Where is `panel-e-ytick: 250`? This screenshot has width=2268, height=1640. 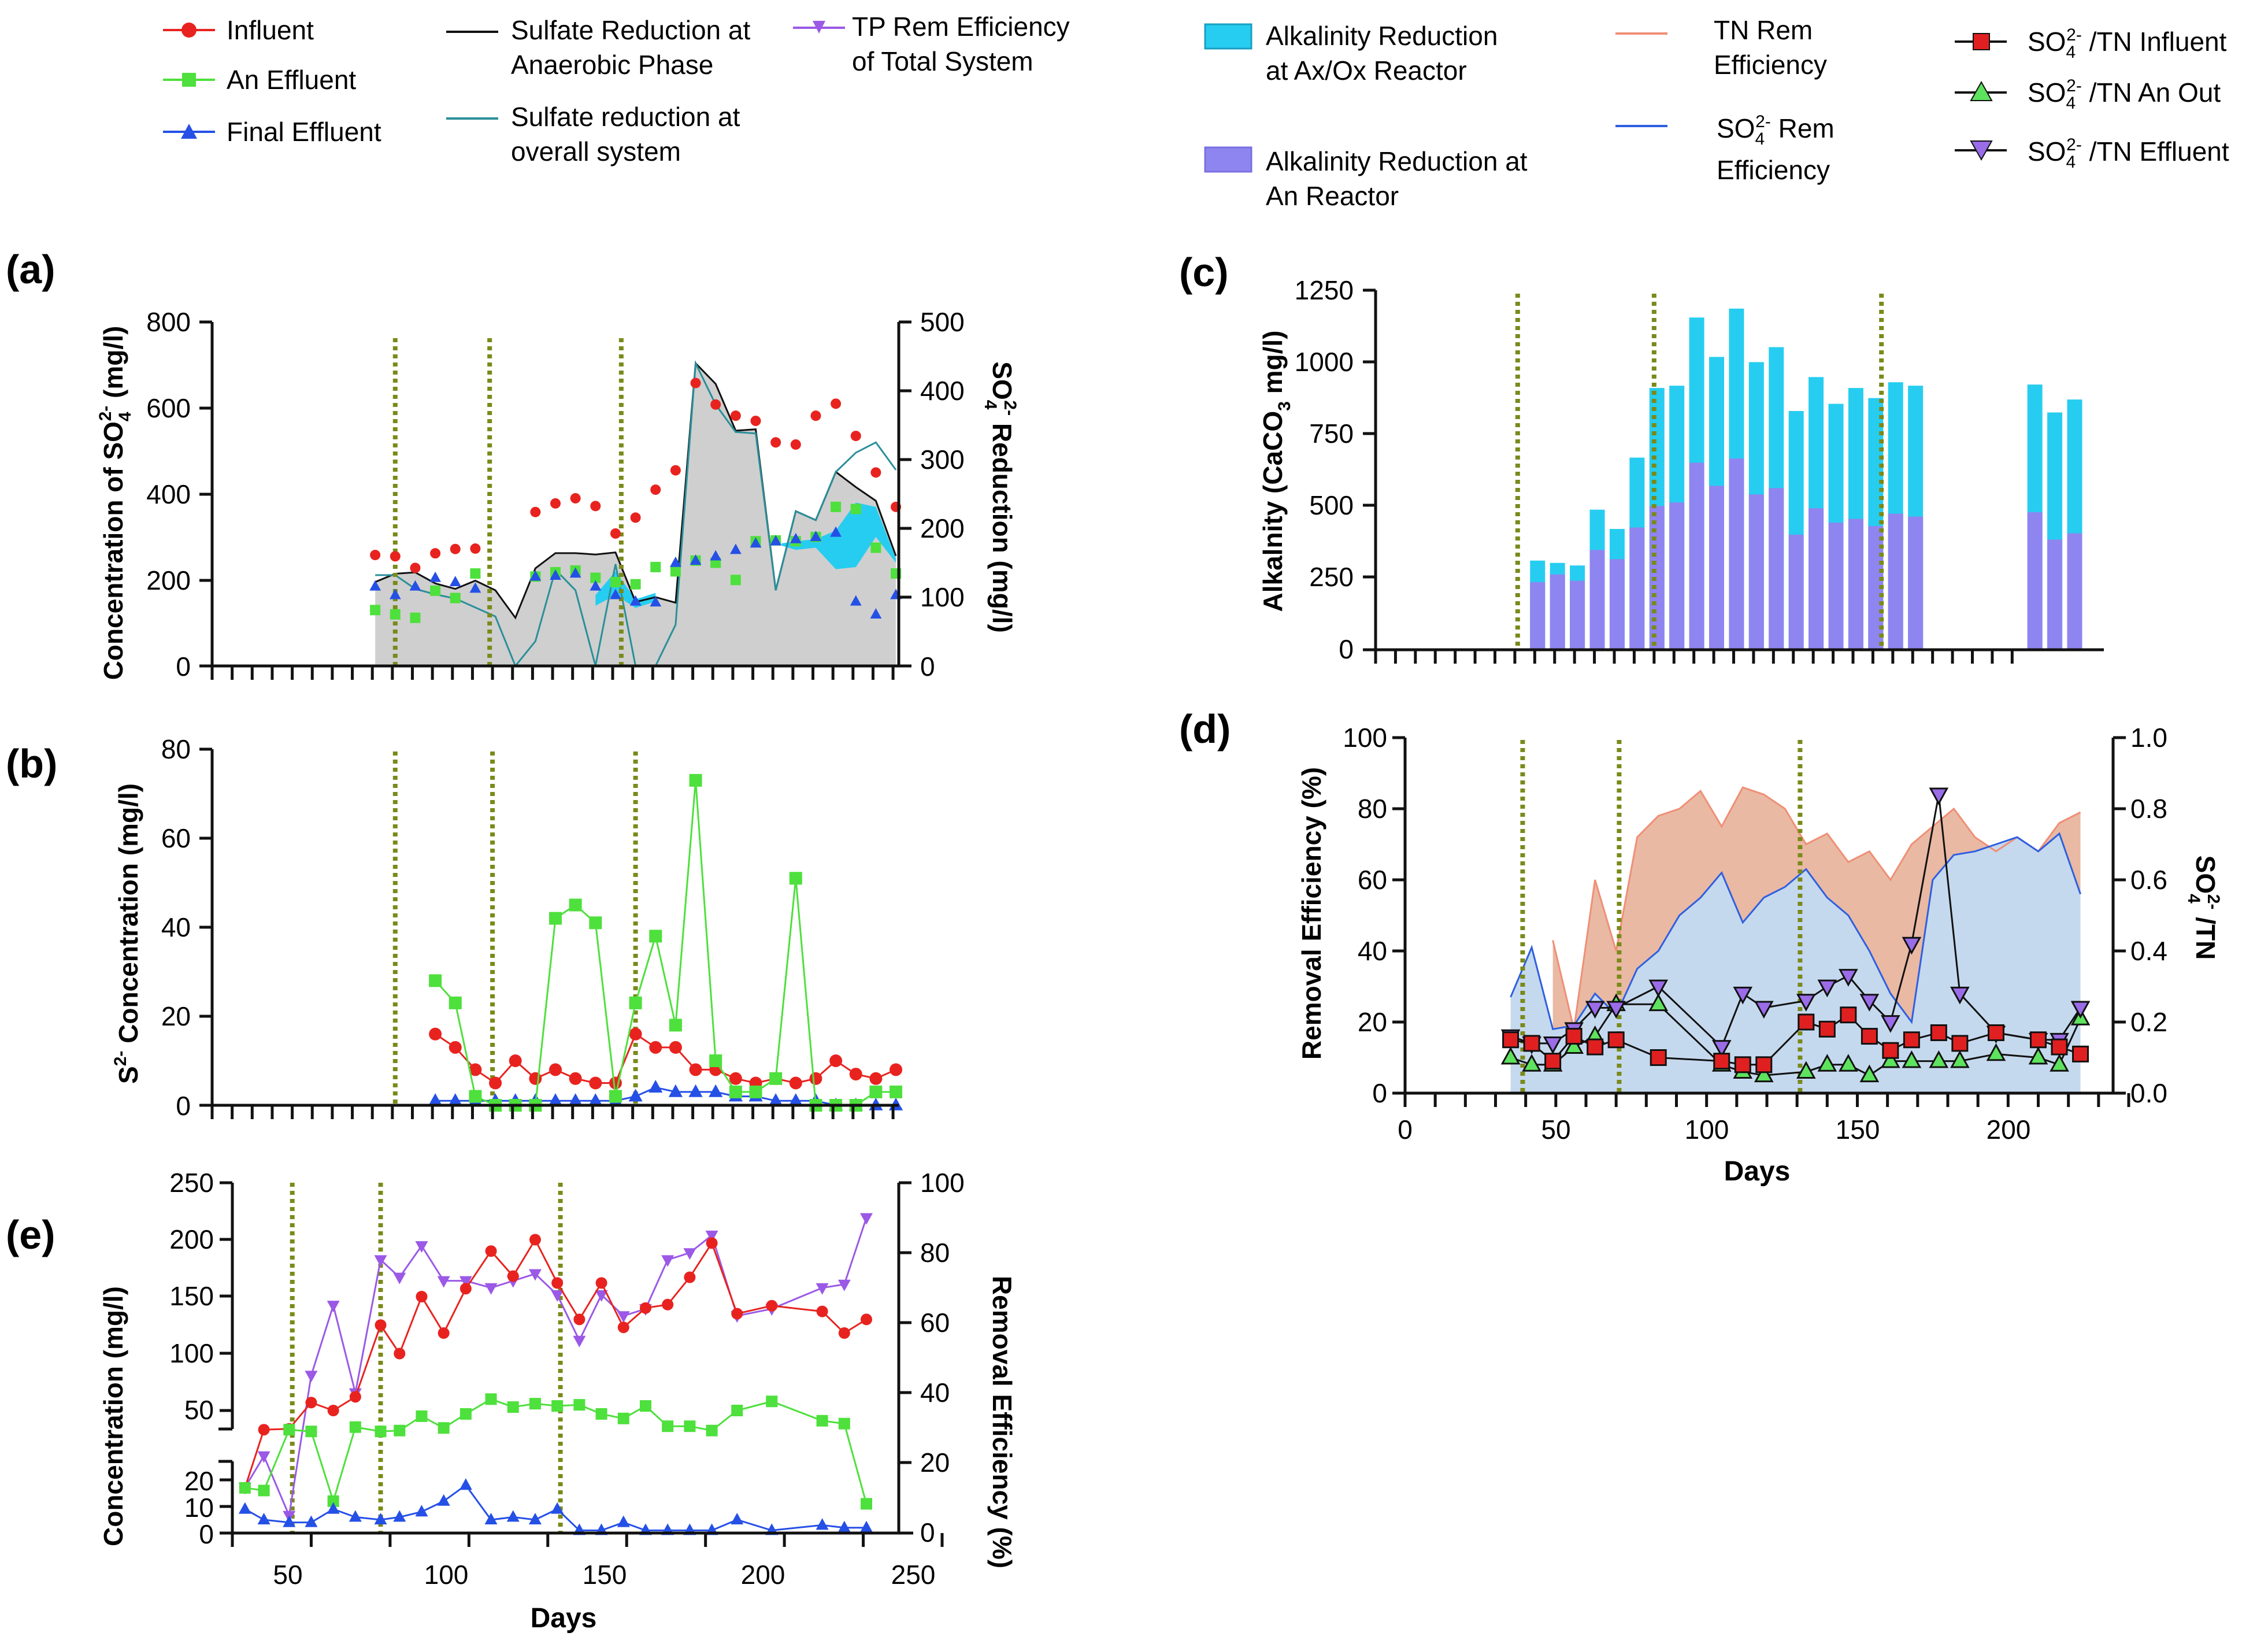 panel-e-ytick: 250 is located at coordinates (192, 1183).